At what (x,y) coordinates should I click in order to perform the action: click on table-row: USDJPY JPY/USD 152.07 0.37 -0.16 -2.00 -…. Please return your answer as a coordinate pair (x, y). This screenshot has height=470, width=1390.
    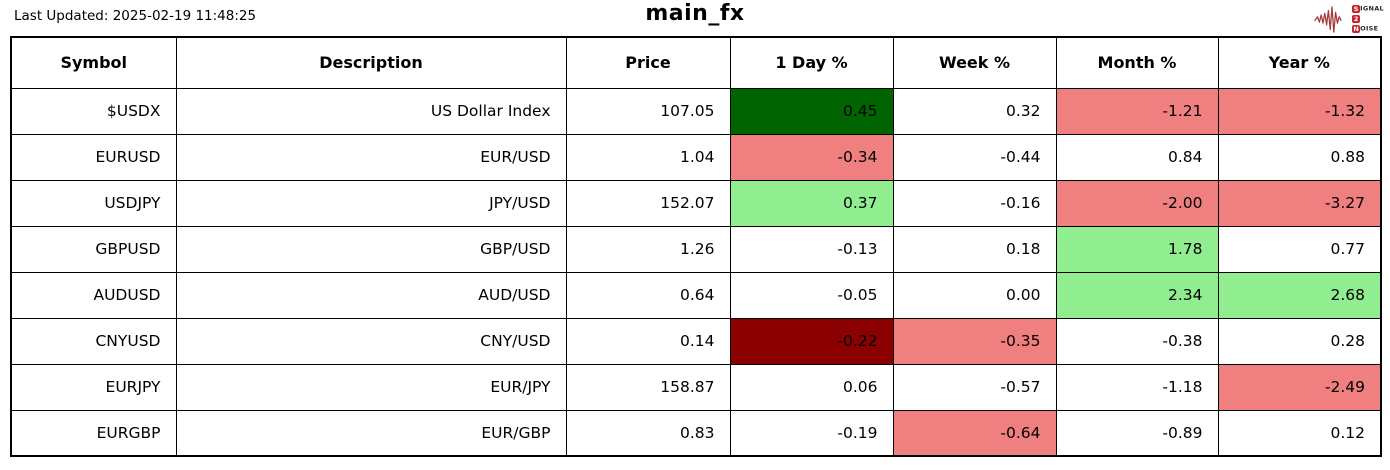
    Looking at the image, I should click on (696, 203).